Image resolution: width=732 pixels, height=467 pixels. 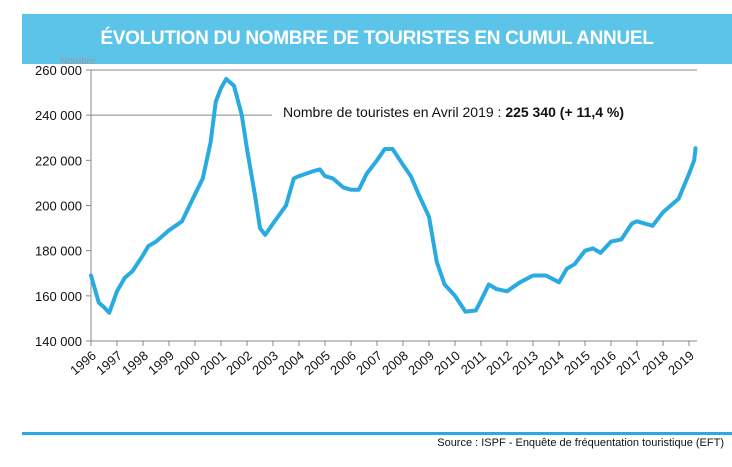 What do you see at coordinates (655, 363) in the screenshot?
I see `x-tick-label: 2018` at bounding box center [655, 363].